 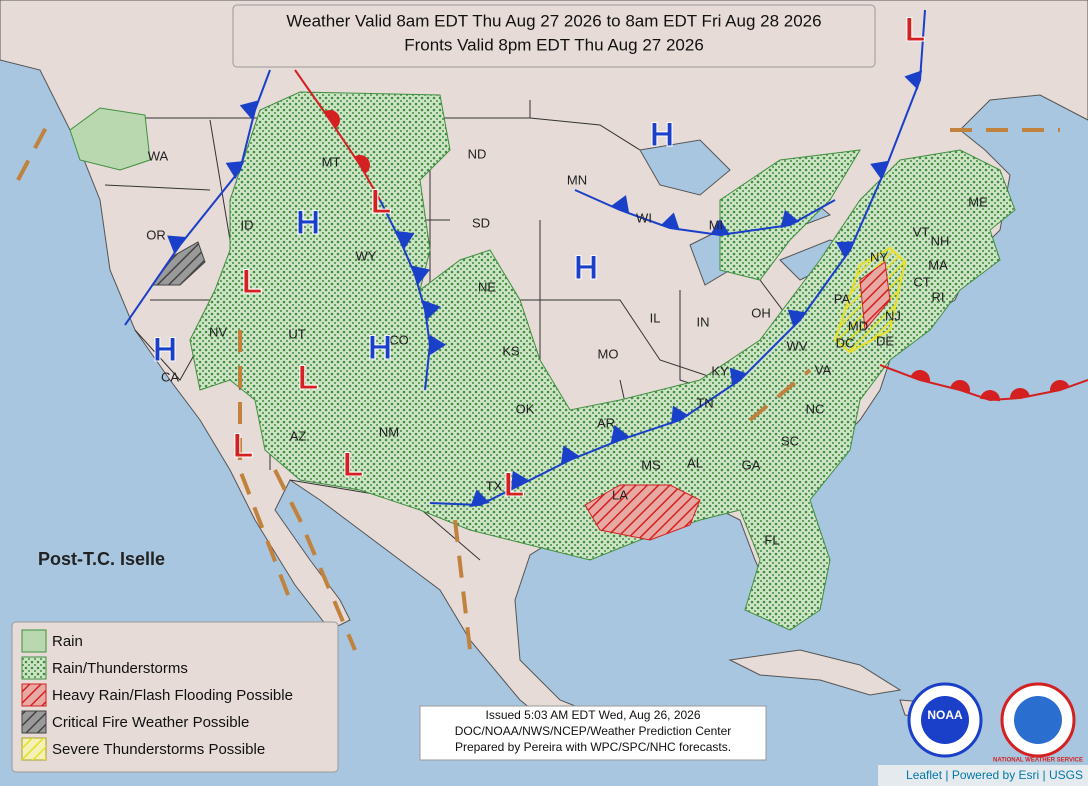 I want to click on state-label: AZ, so click(x=298, y=435).